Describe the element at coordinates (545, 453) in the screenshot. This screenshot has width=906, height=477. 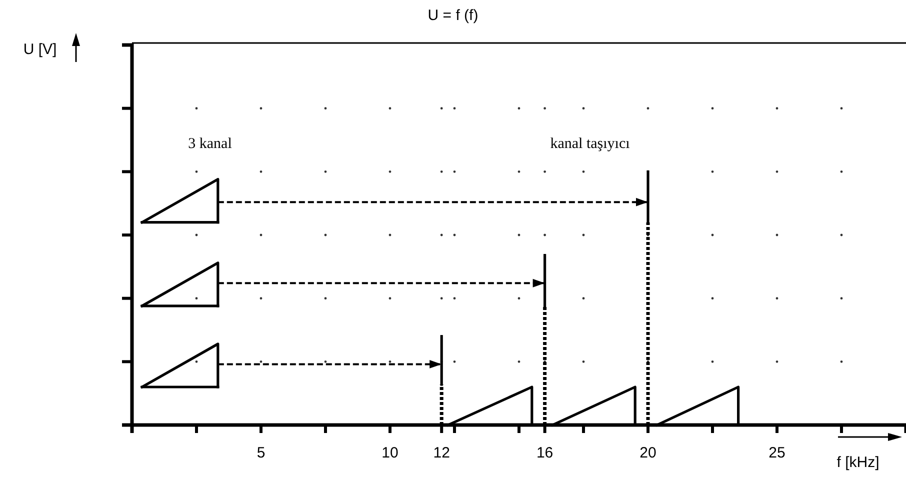
I see `x-tick-label: 16` at that location.